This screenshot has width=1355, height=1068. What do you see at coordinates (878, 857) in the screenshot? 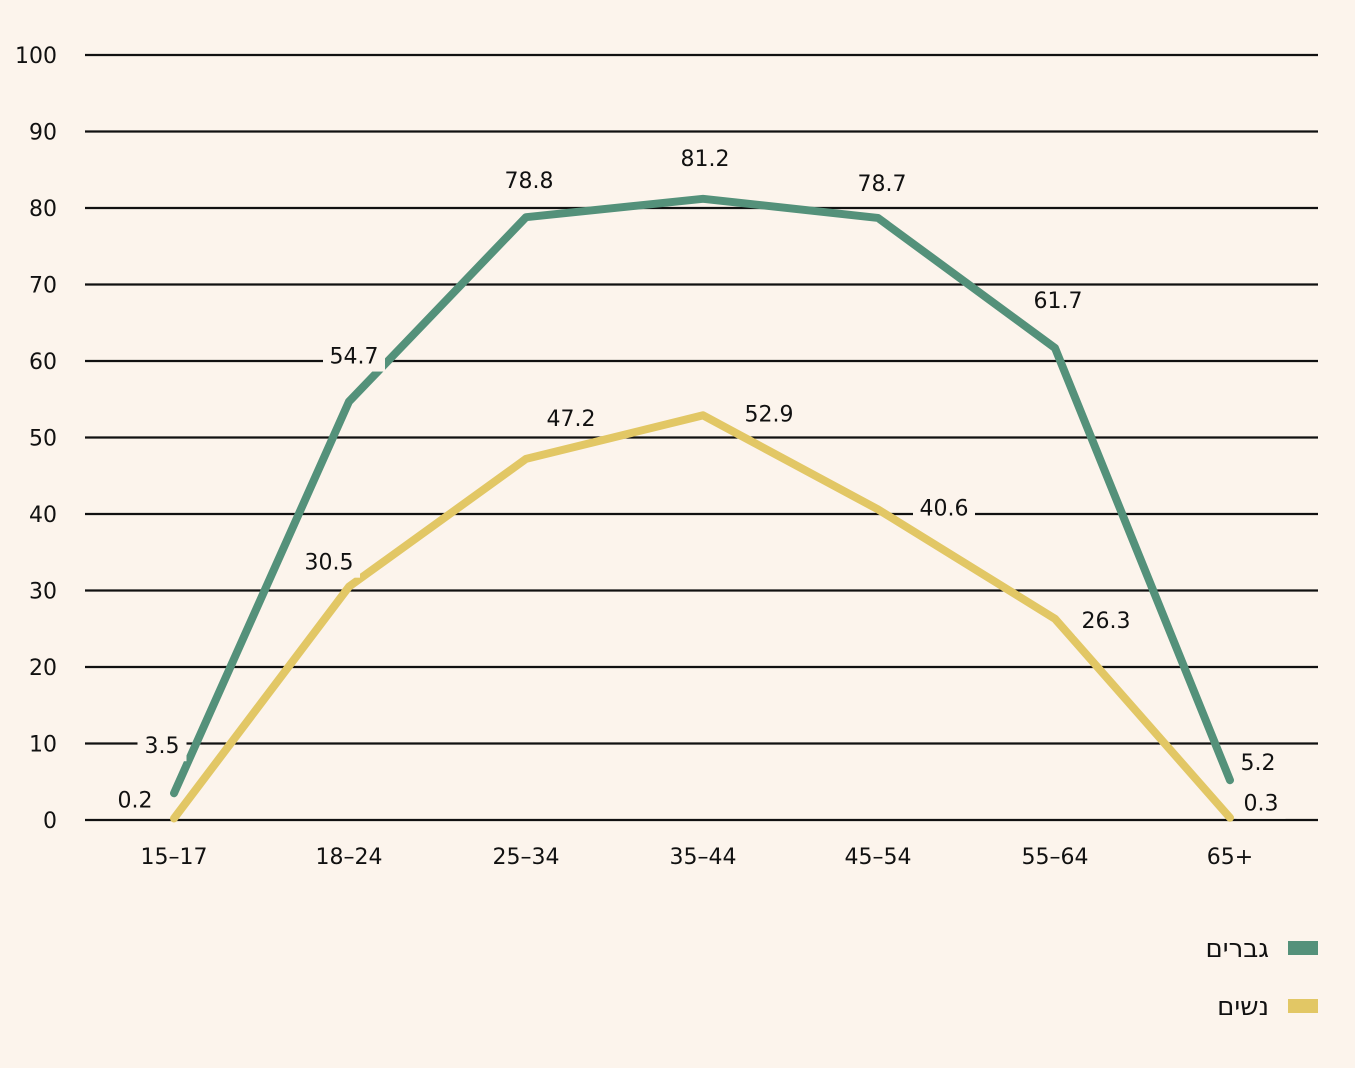
I see `x-tick-label: 45–54` at bounding box center [878, 857].